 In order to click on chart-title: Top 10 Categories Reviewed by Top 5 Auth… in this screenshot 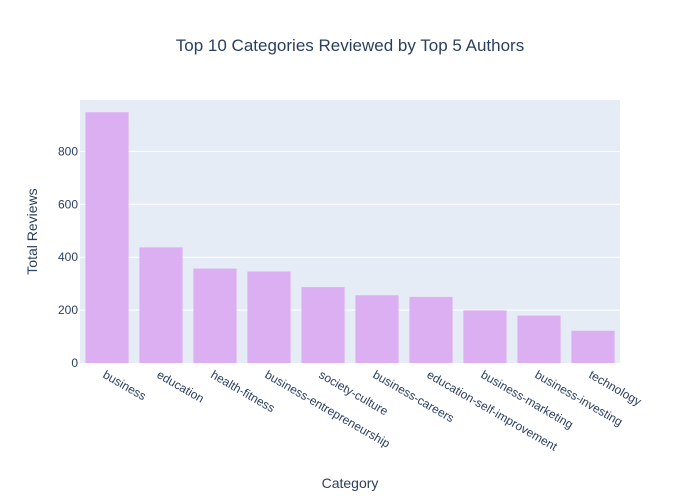, I will do `click(350, 45)`.